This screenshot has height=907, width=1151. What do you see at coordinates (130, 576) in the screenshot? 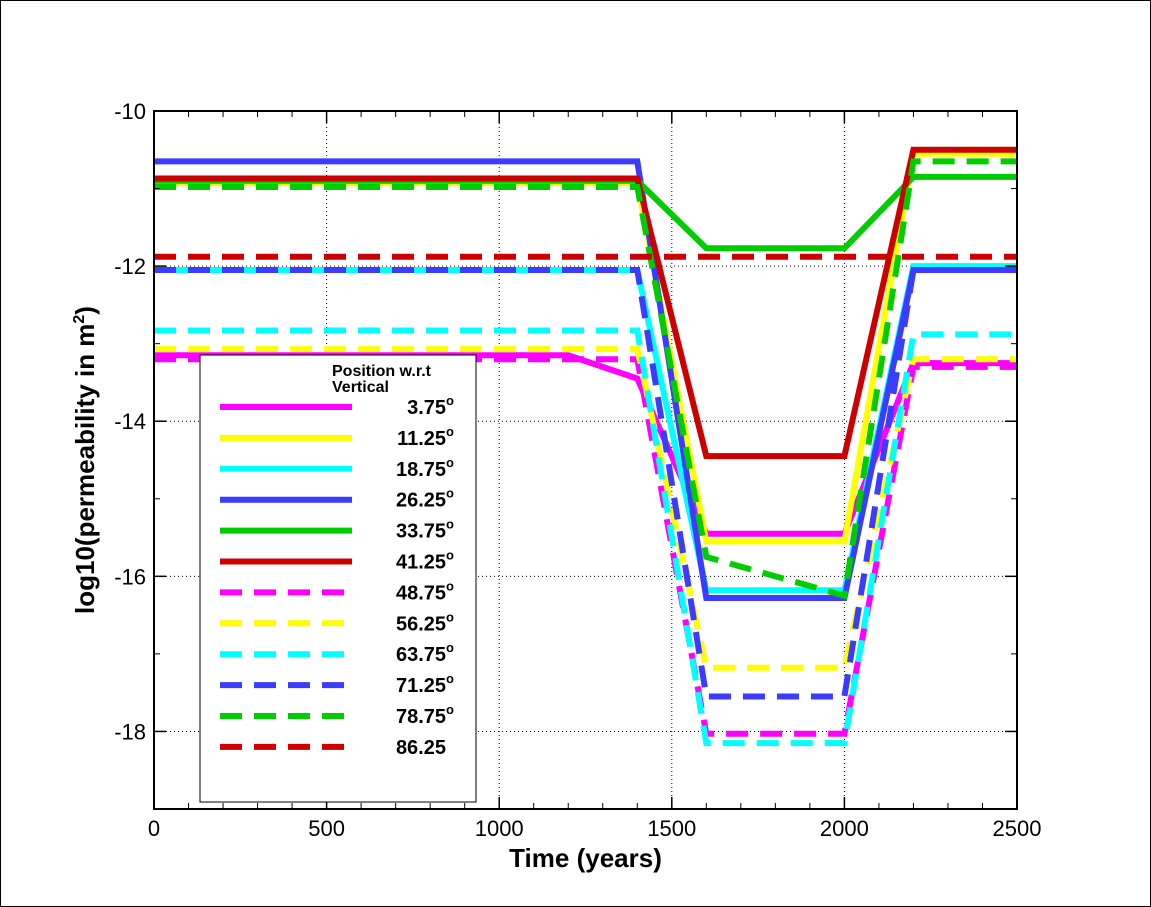
I see `y-tick-label: -16` at bounding box center [130, 576].